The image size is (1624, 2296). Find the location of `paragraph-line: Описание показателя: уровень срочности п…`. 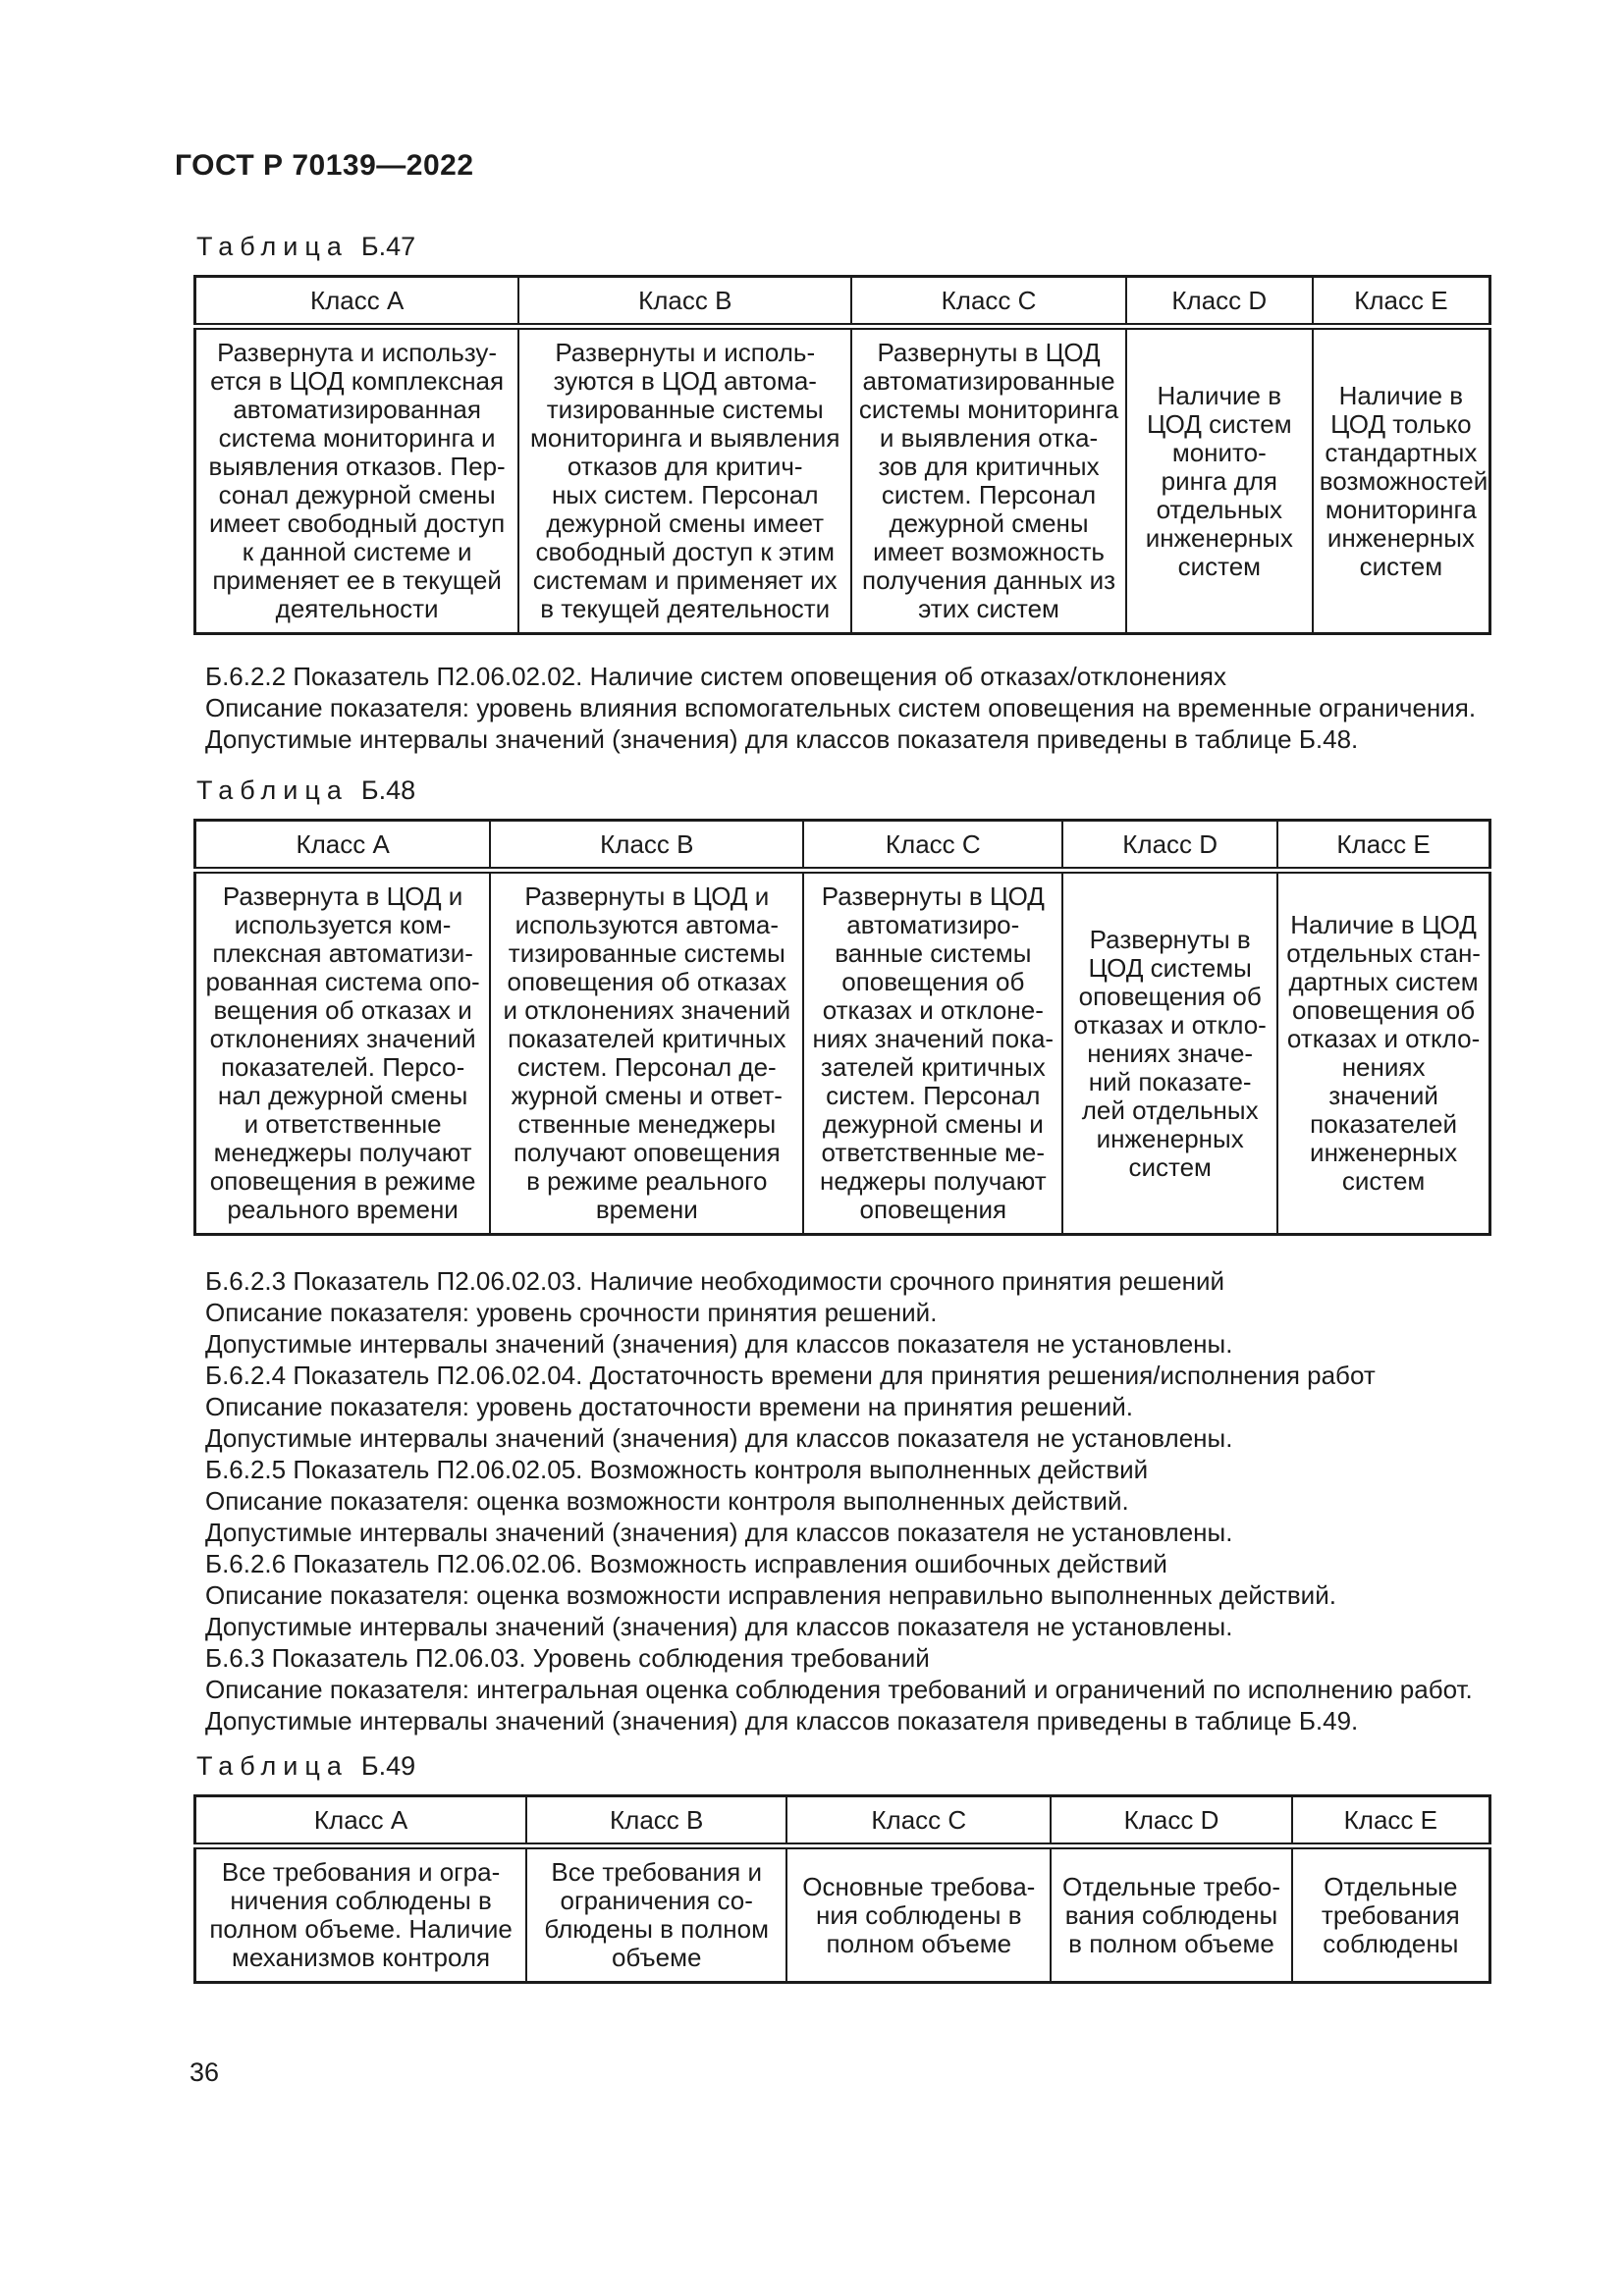

paragraph-line: Описание показателя: уровень срочности п… is located at coordinates (571, 1313).